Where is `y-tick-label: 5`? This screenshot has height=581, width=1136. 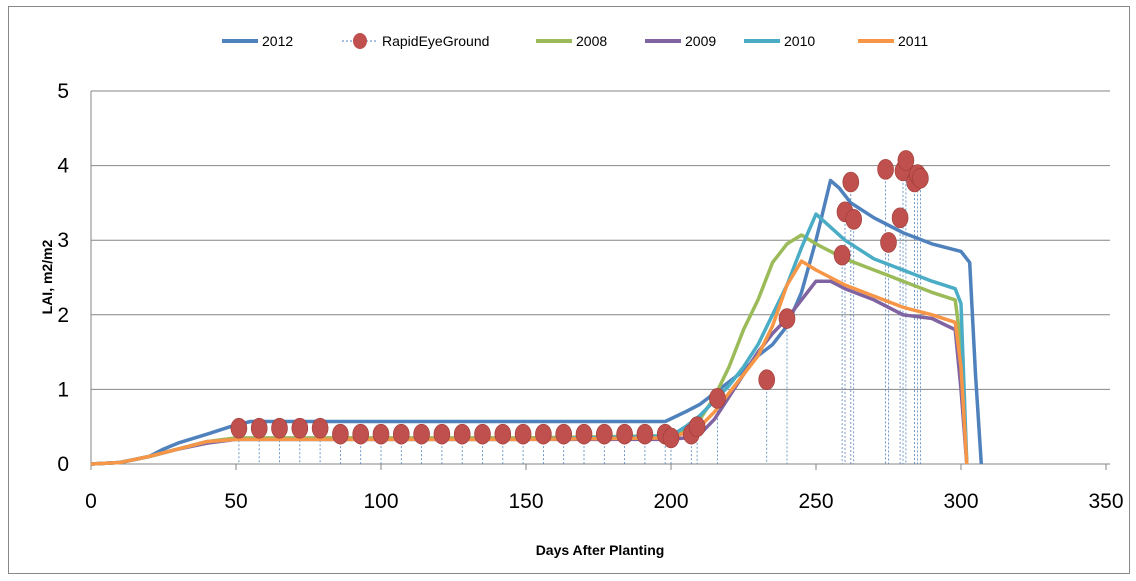
y-tick-label: 5 is located at coordinates (63, 91).